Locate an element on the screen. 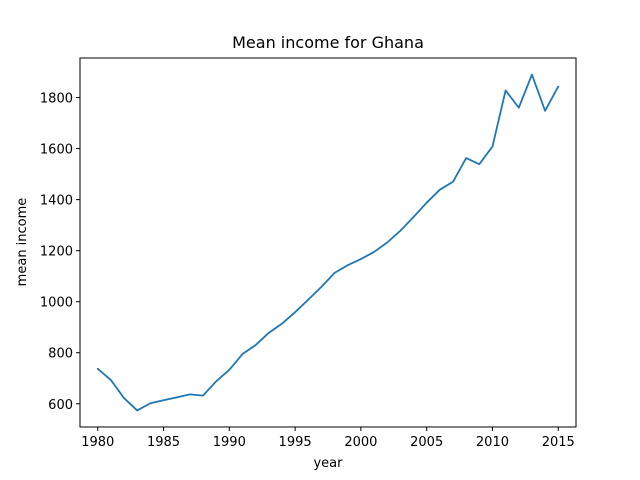 The height and width of the screenshot is (480, 640). y-tick-label: 1000 is located at coordinates (56, 303).